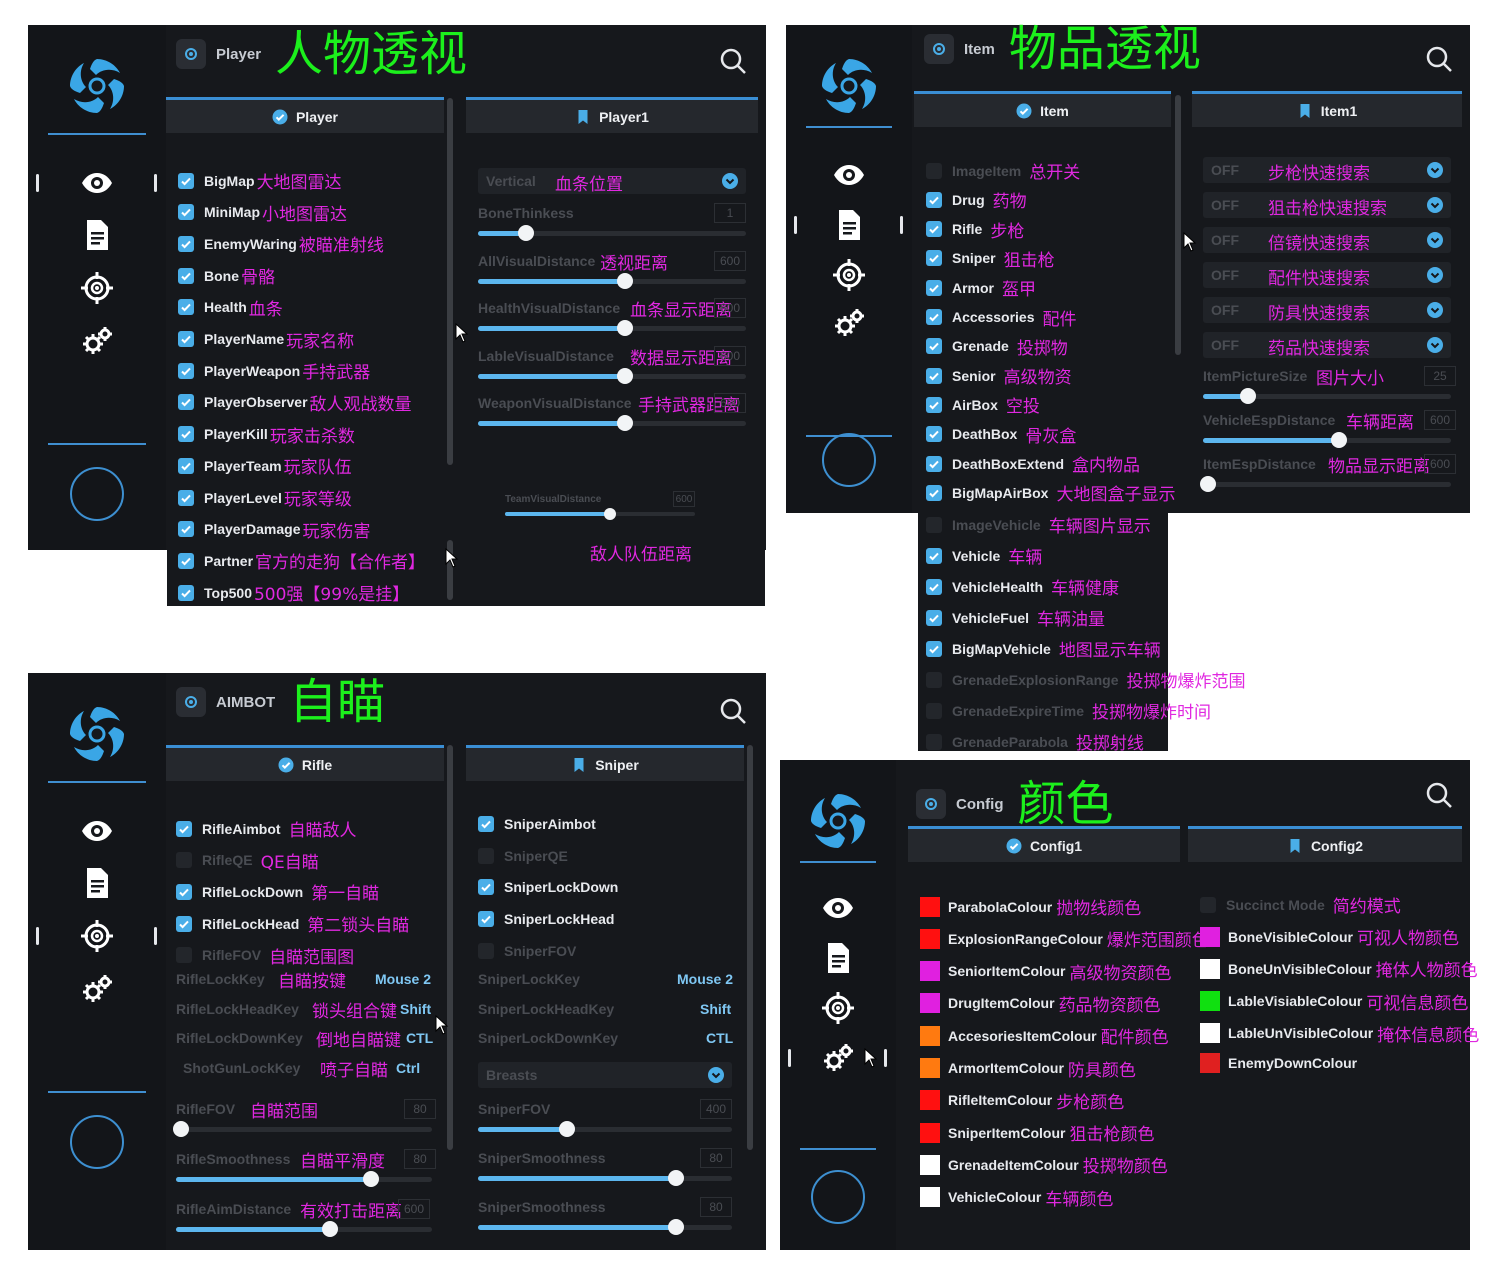 The width and height of the screenshot is (1489, 1280). Describe the element at coordinates (265, 465) in the screenshot. I see `checkbox-row: PlayerTeam 玩家队伍` at that location.